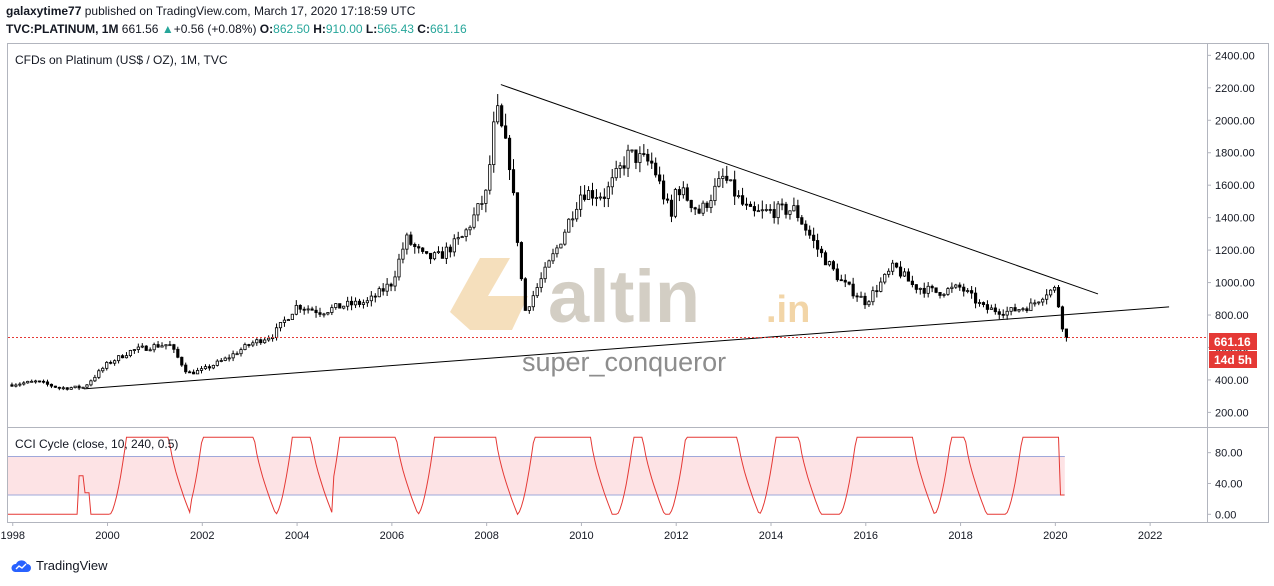  I want to click on high-label: H:, so click(319, 29).